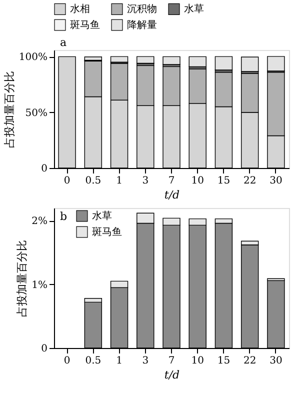  I want to click on chart-title: b, so click(64, 216).